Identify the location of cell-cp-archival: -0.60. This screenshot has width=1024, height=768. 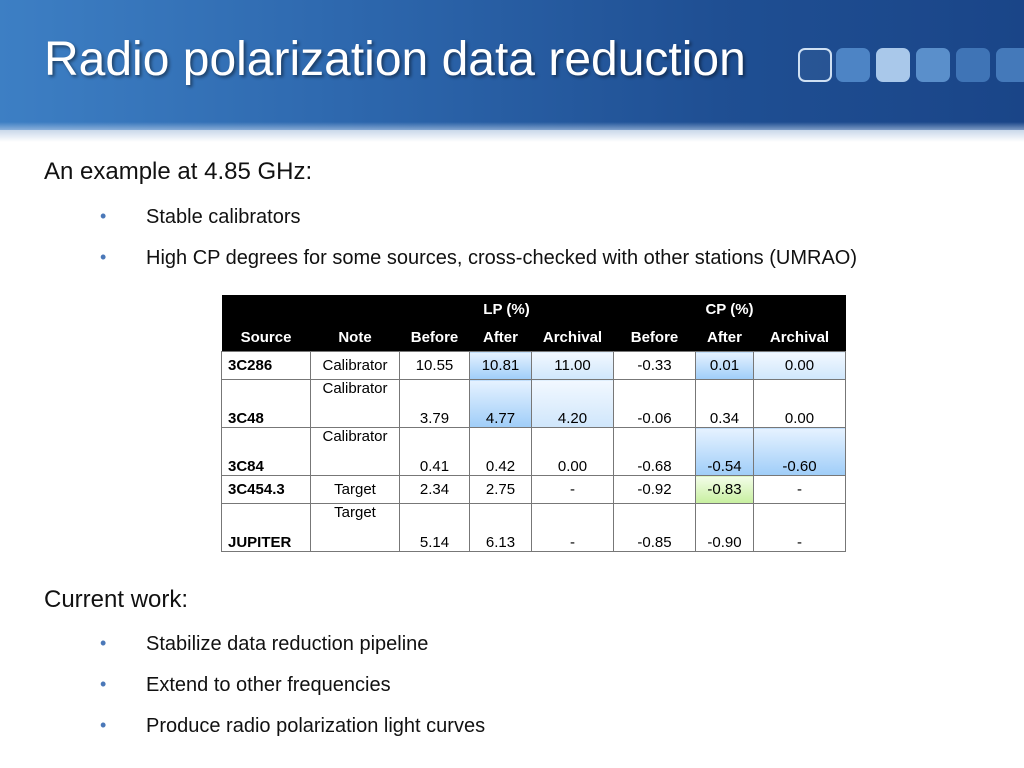
(799, 451).